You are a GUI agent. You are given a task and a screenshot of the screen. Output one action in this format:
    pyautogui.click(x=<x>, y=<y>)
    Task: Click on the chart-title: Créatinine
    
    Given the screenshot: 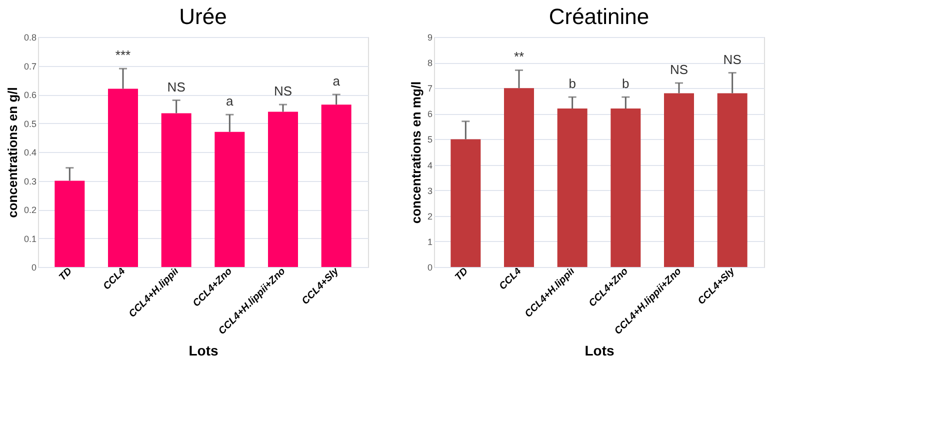 What is the action you would take?
    pyautogui.click(x=599, y=16)
    